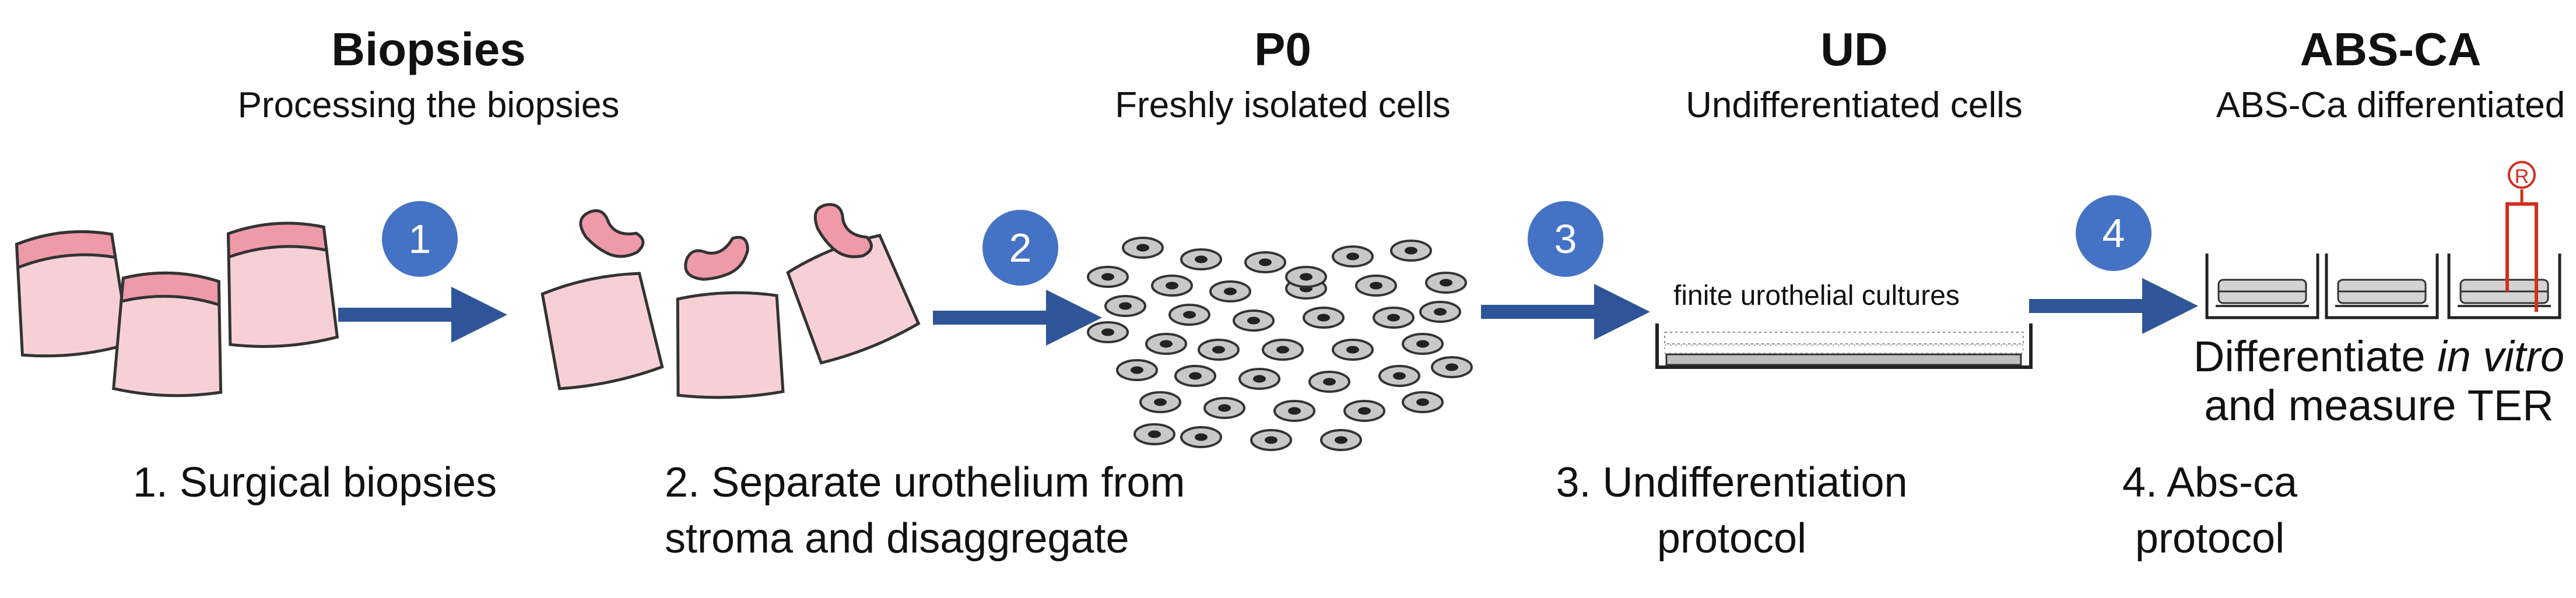  Describe the element at coordinates (2210, 538) in the screenshot. I see `caption-step-4-line2: protocol` at that location.